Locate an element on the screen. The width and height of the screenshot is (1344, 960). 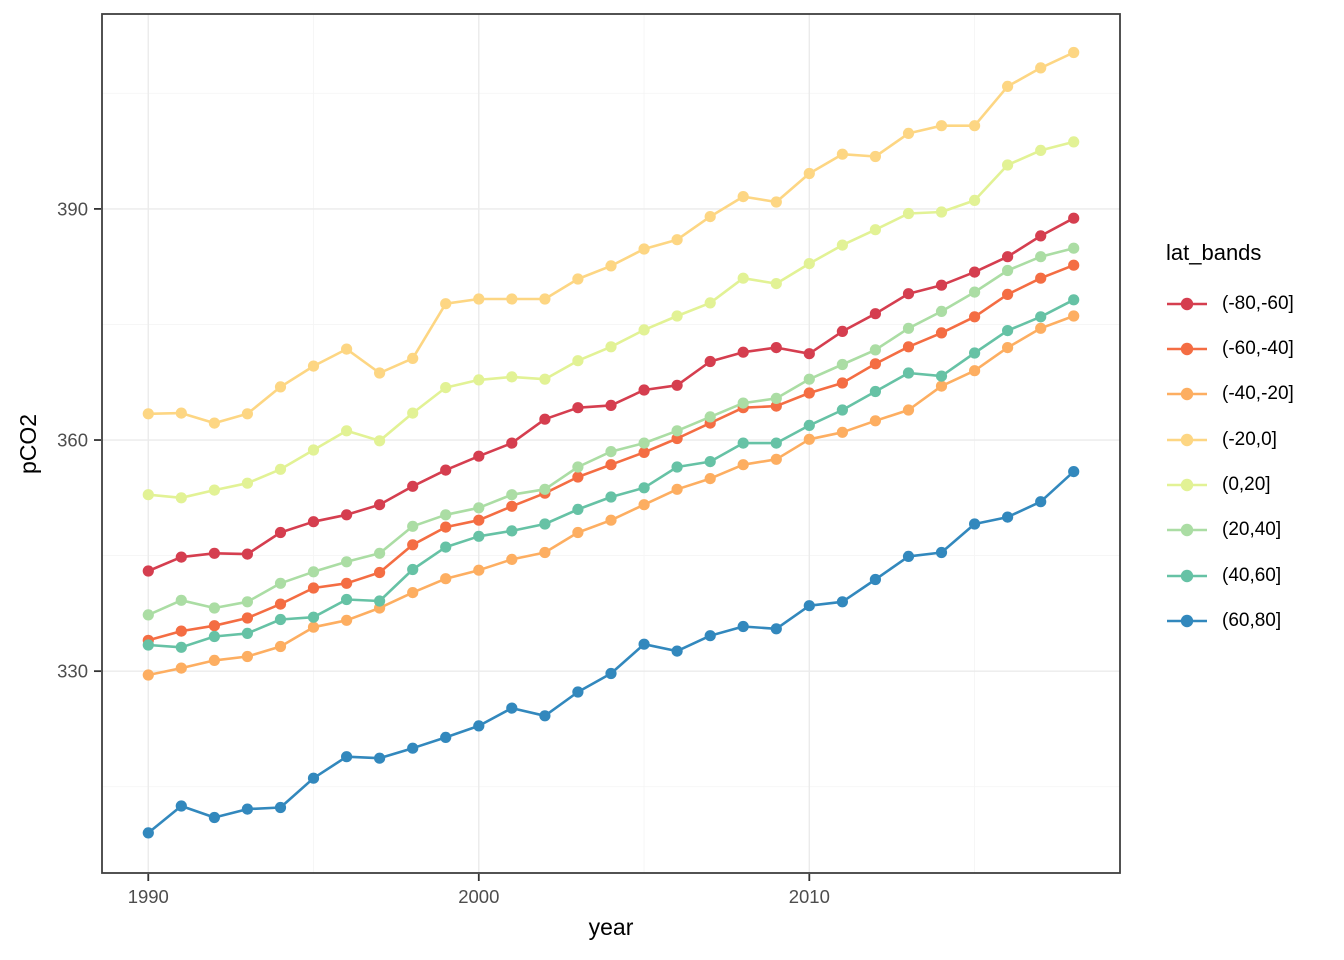
svg-text: 390 is located at coordinates (72, 208).